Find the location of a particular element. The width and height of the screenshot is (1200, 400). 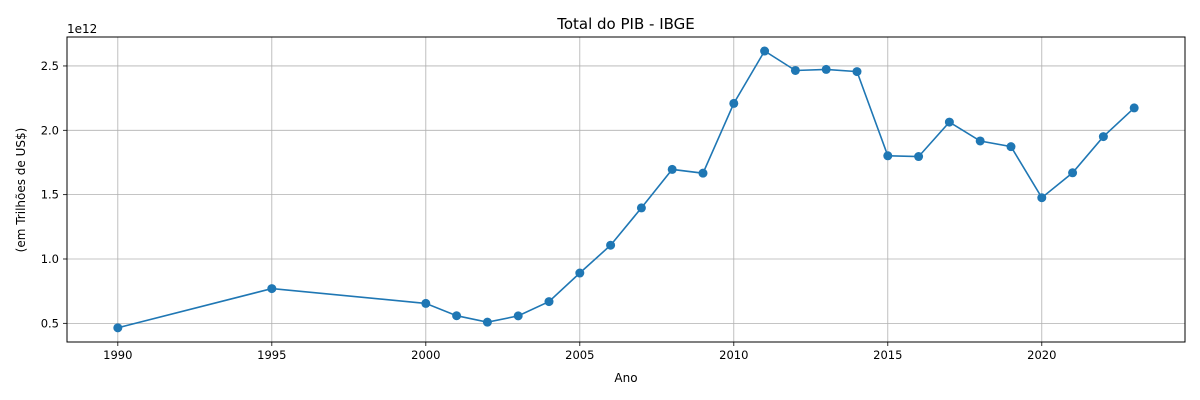

x-tick-label: 1990 is located at coordinates (117, 355).